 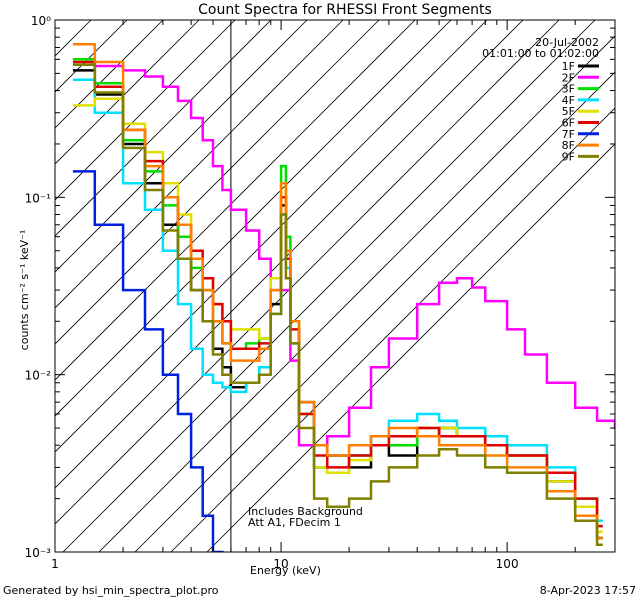 I want to click on footer-generated: Generated by hsi_min_spectra_plot.pro, so click(x=111, y=590).